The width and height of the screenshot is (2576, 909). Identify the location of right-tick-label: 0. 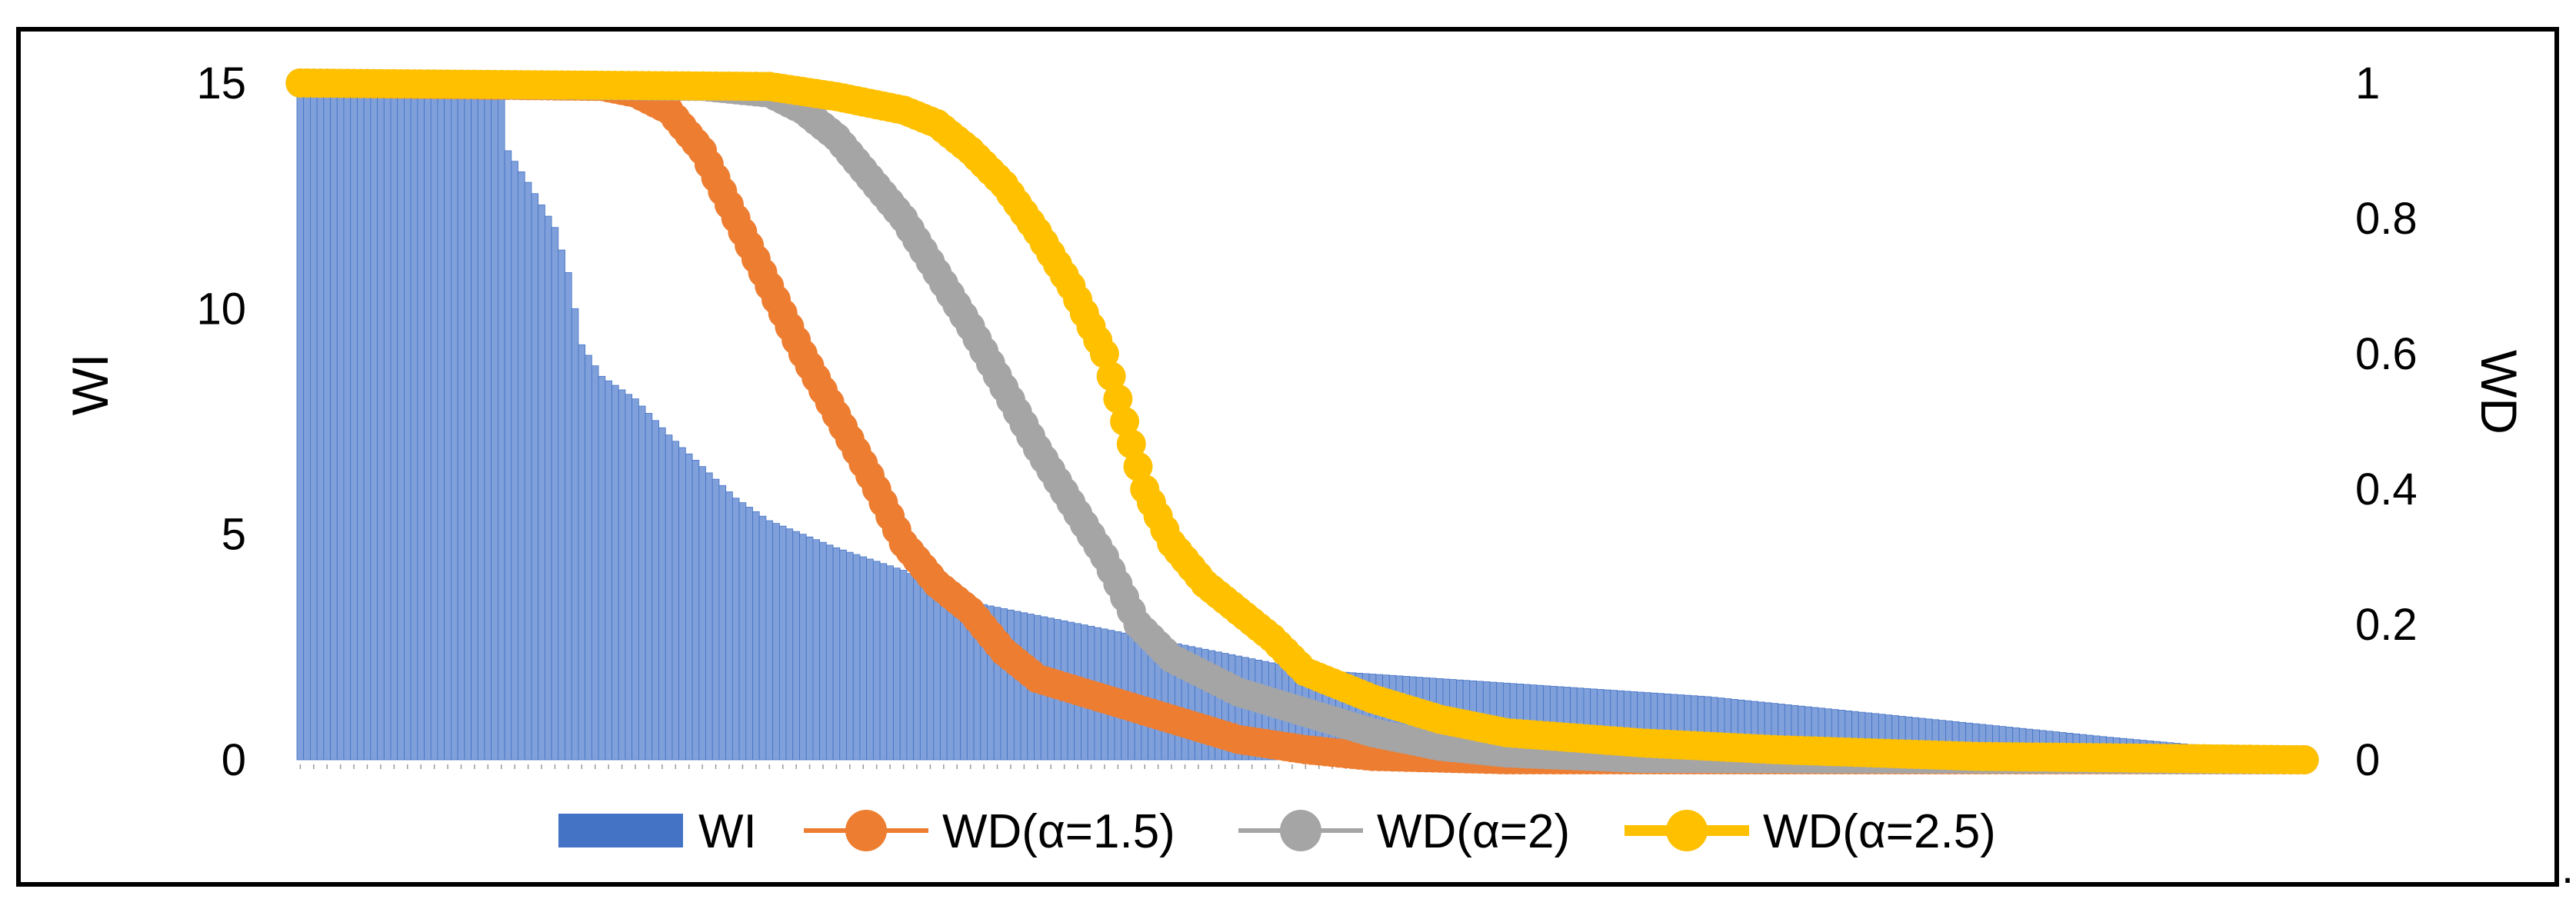
(2367, 760).